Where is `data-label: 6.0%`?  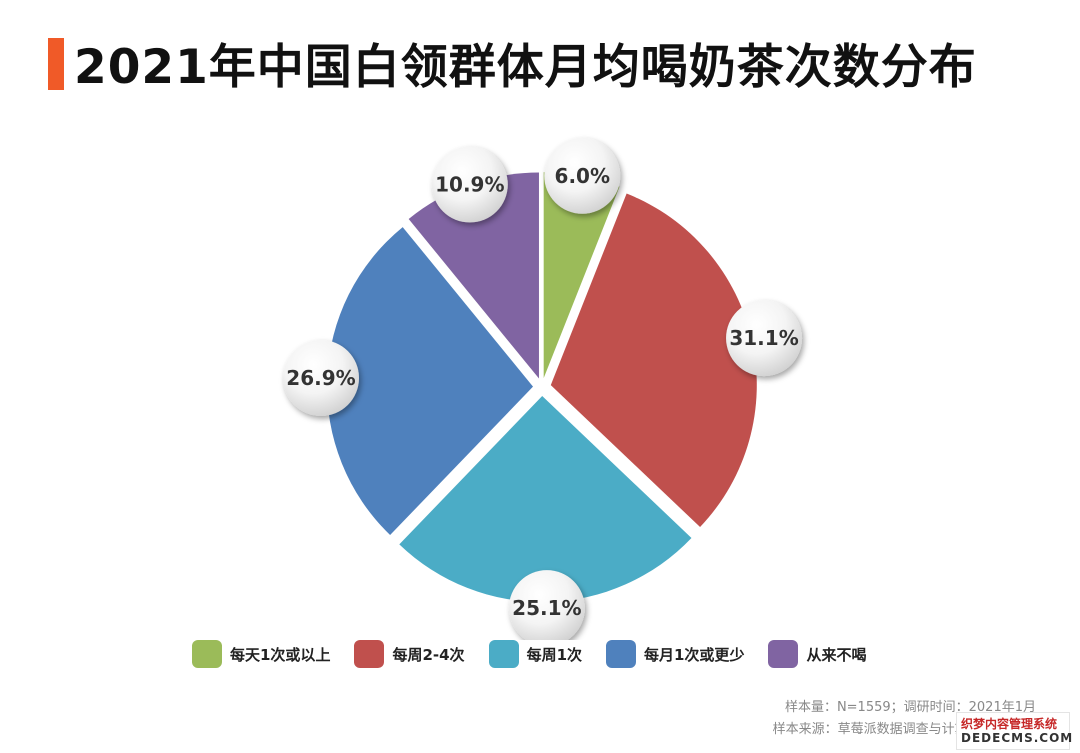 data-label: 6.0% is located at coordinates (582, 176).